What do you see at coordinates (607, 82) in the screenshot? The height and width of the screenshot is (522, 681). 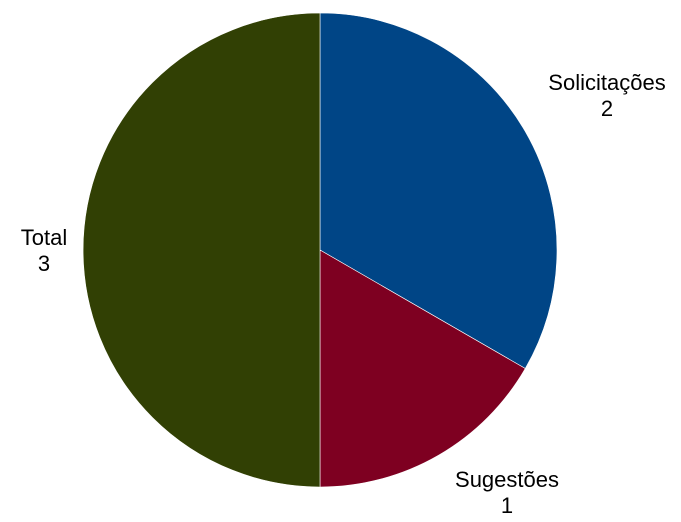 I see `slice-label-solicitacoes-name: Solicitações` at bounding box center [607, 82].